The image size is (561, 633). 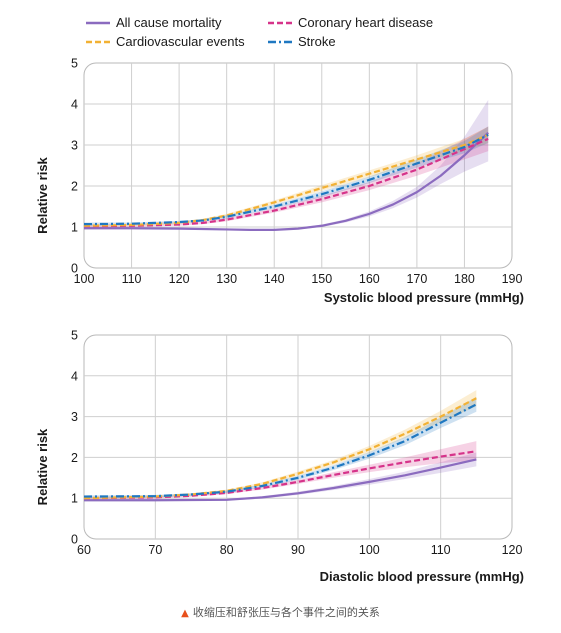 What do you see at coordinates (321, 279) in the screenshot?
I see `x-tick-label: 150` at bounding box center [321, 279].